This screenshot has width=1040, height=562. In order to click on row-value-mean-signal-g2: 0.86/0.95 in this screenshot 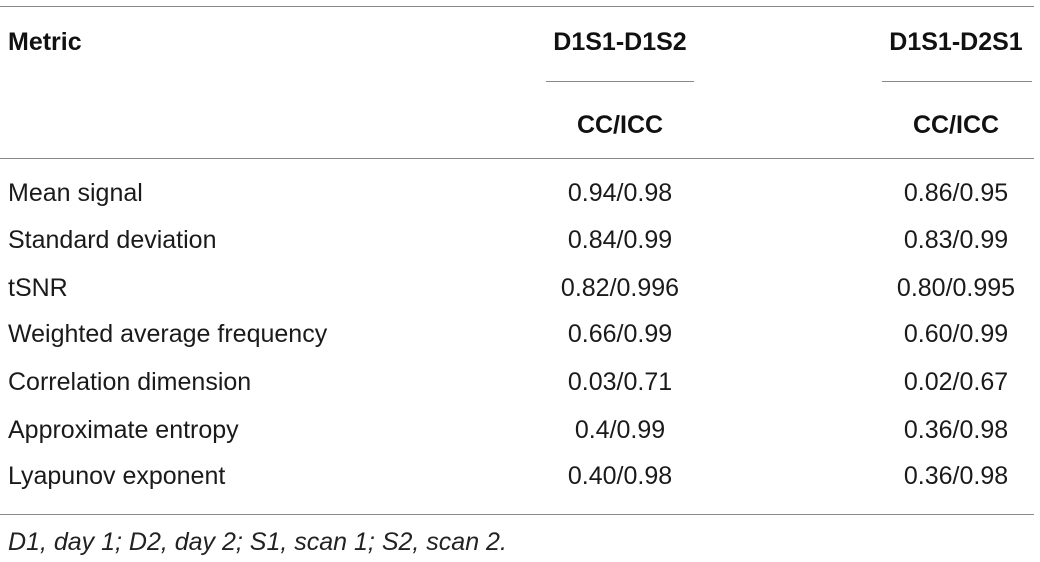, I will do `click(956, 193)`.